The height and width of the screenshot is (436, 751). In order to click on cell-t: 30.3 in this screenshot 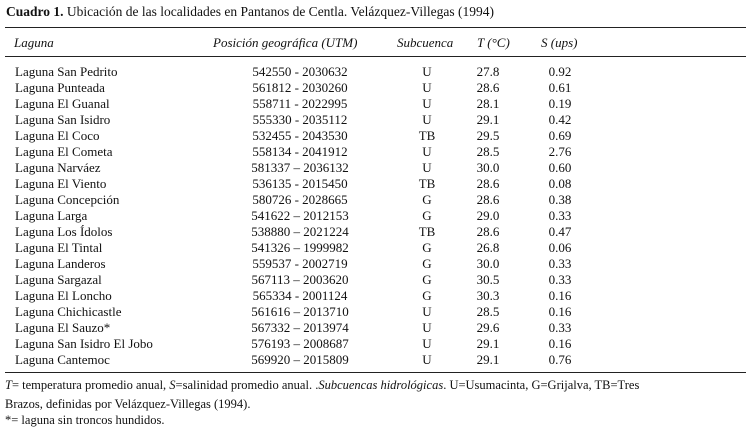, I will do `click(488, 295)`.